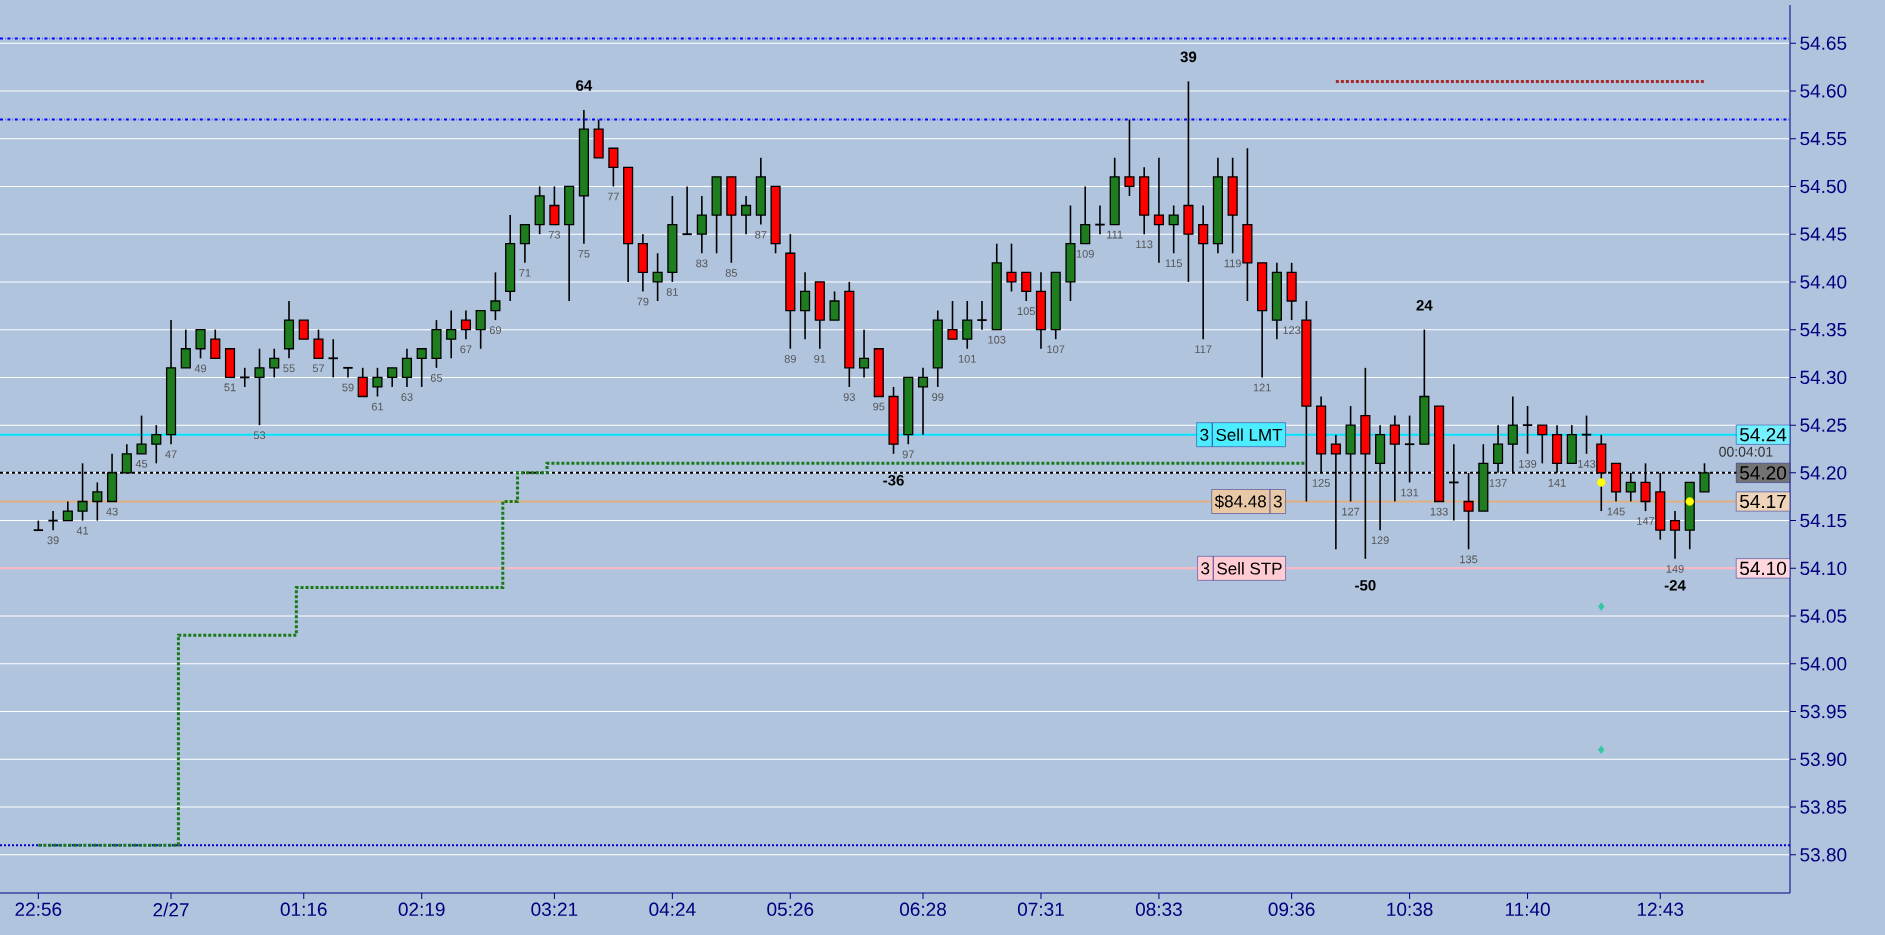  What do you see at coordinates (1823, 43) in the screenshot?
I see `y-tick-label: 54.65` at bounding box center [1823, 43].